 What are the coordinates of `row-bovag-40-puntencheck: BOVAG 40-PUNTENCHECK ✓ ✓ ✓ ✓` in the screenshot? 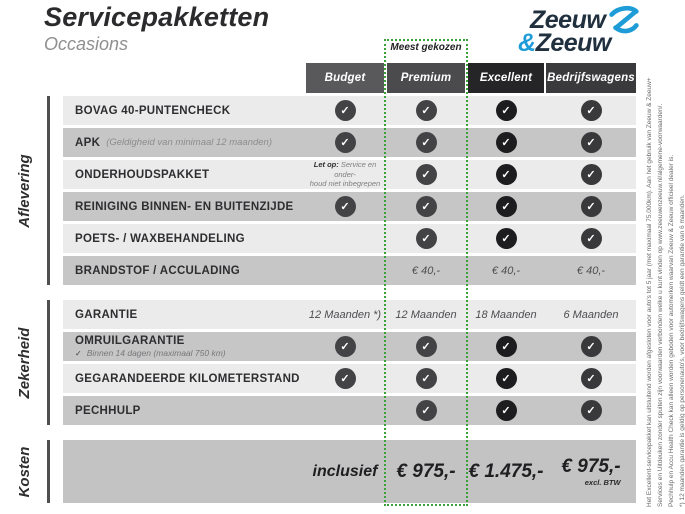 It's located at (349, 110).